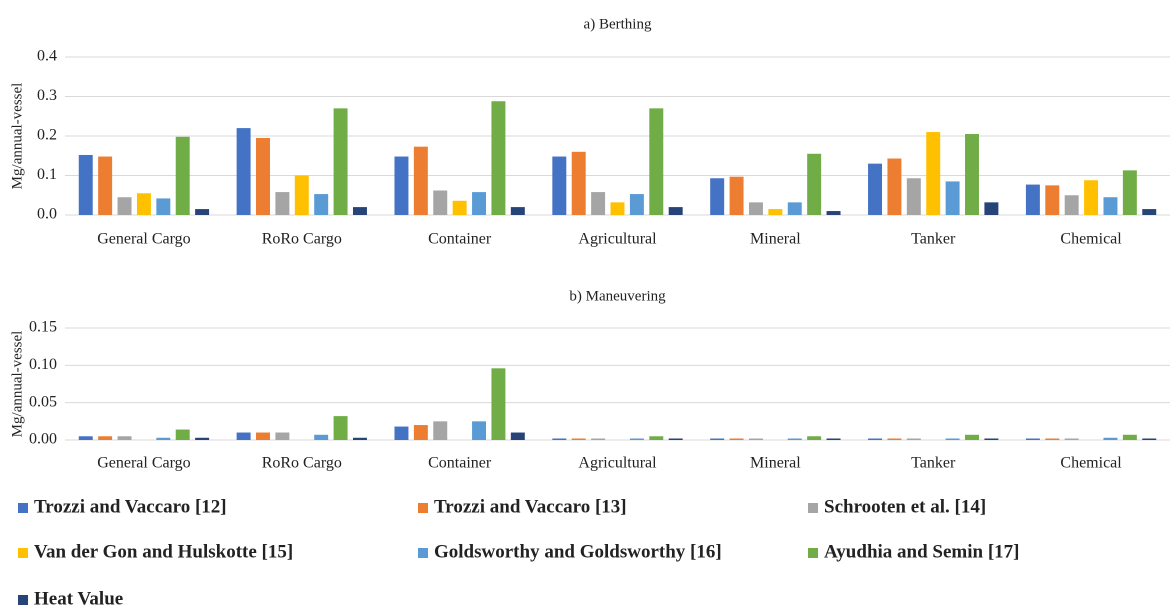  What do you see at coordinates (43, 439) in the screenshot?
I see `y-tick-label: 0.00` at bounding box center [43, 439].